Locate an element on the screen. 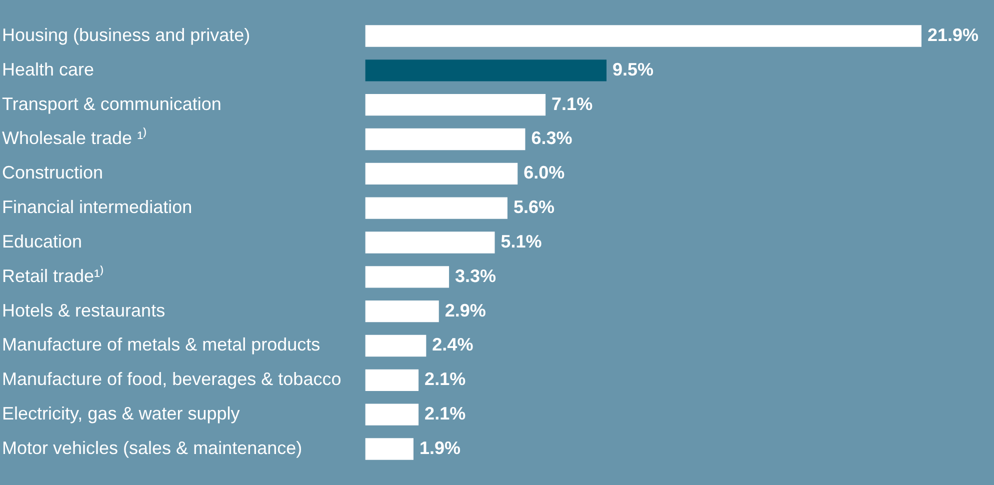 Image resolution: width=994 pixels, height=485 pixels. data-label: 2.9% is located at coordinates (465, 310).